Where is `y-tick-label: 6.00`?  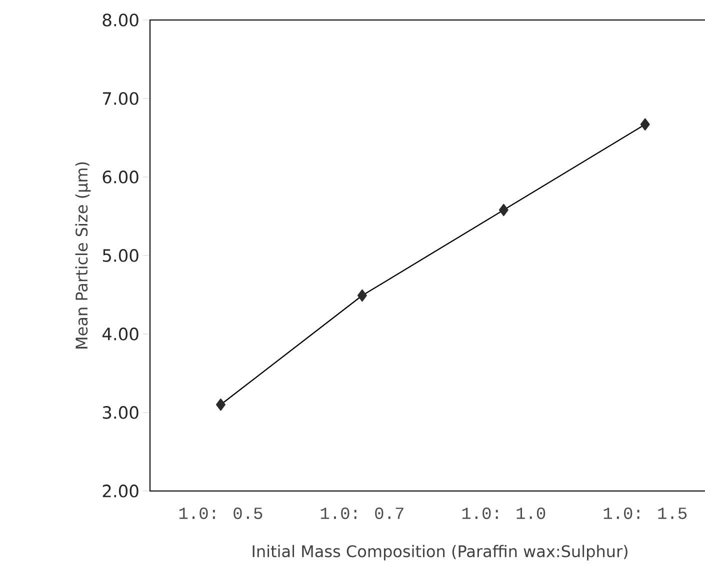
y-tick-label: 6.00 is located at coordinates (120, 177).